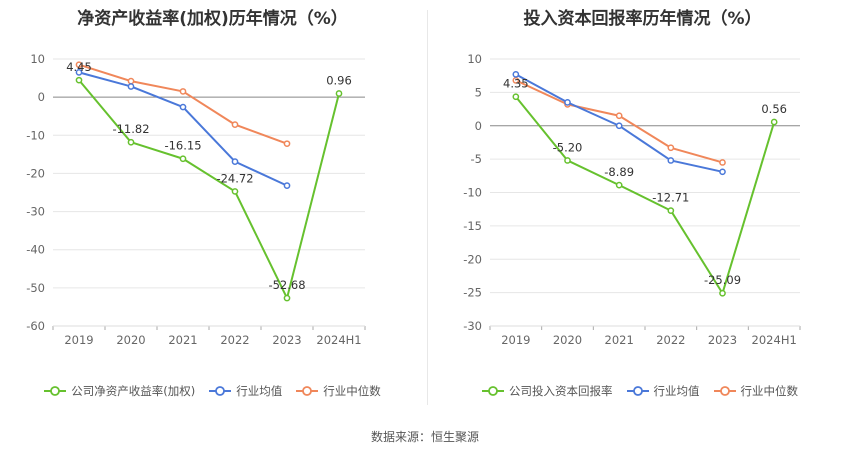  I want to click on roic-chart-title: 投入资本回报率历年情况（%）, so click(642, 19).